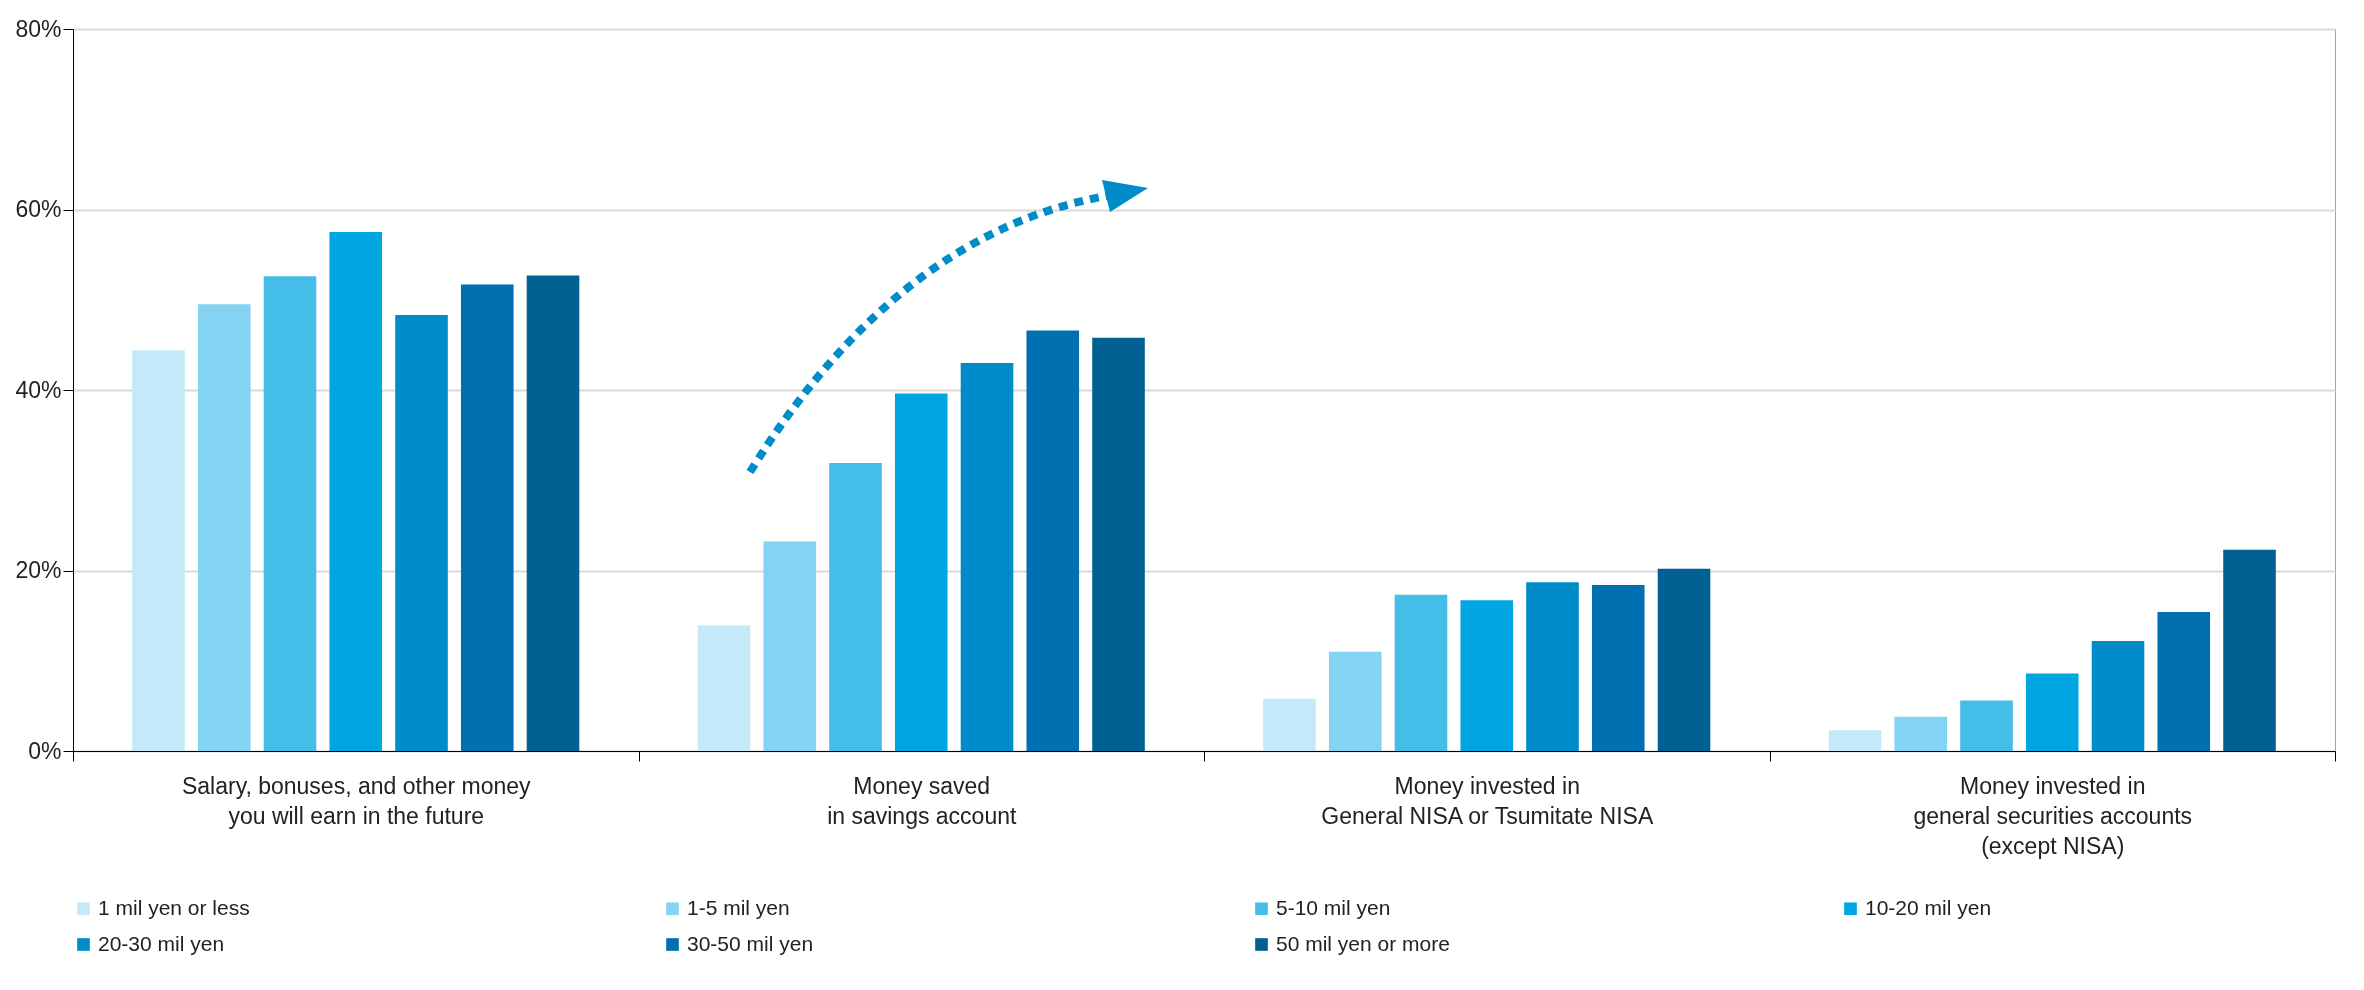 The image size is (2364, 990). I want to click on y-tick-label: 60%, so click(38, 209).